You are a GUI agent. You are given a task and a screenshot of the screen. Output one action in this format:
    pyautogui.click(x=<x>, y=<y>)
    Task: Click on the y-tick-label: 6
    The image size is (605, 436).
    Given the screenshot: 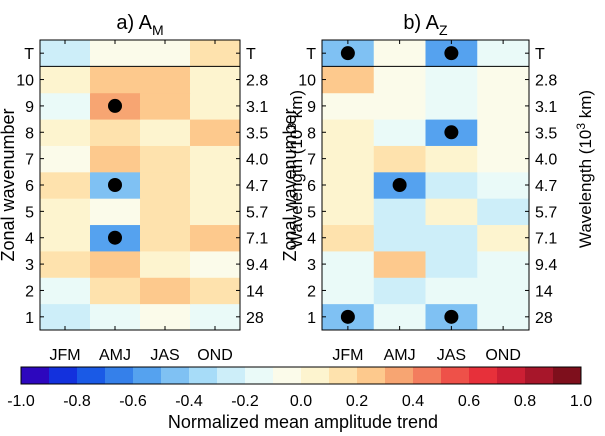 What is the action you would take?
    pyautogui.click(x=29, y=186)
    